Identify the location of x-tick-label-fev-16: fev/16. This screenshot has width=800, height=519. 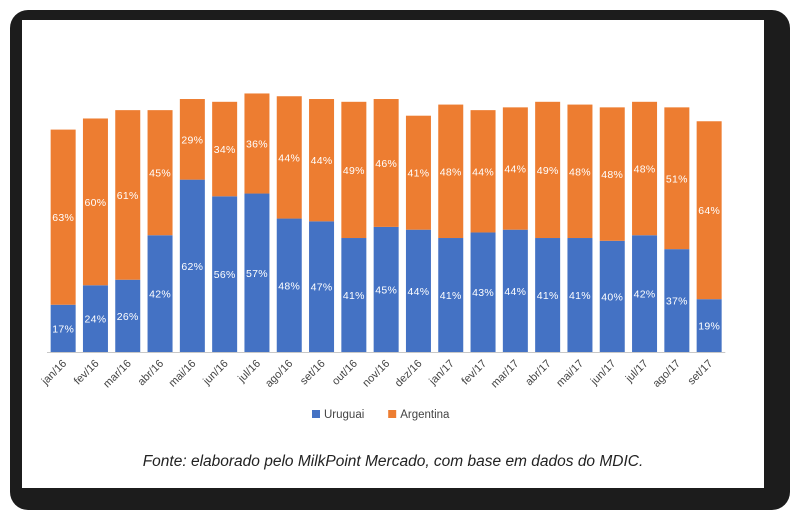
(87, 373).